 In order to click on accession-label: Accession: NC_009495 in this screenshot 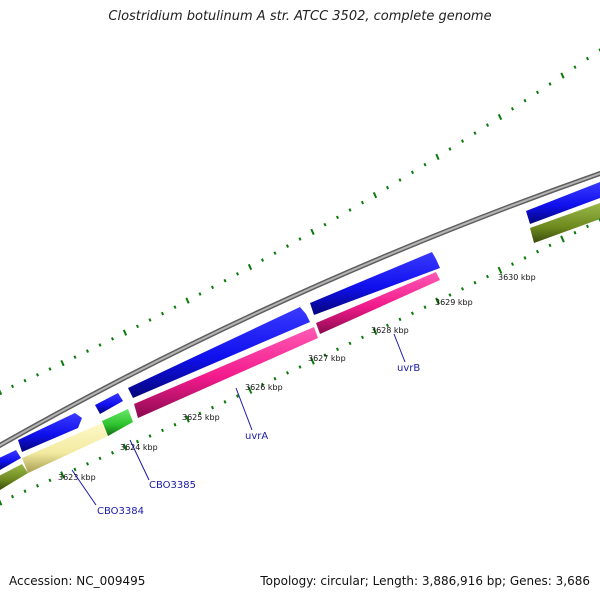, I will do `click(77, 581)`.